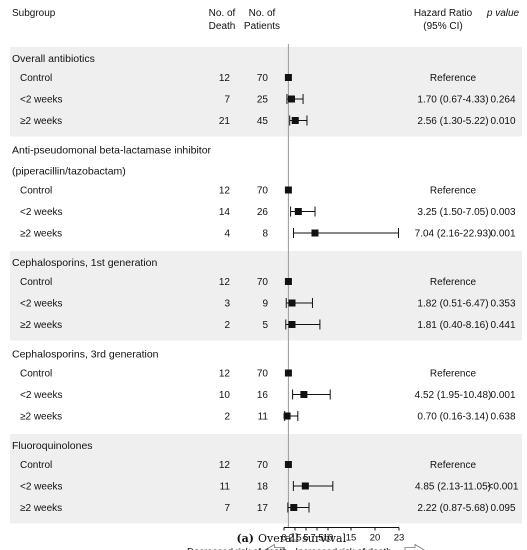 The height and width of the screenshot is (550, 527). Describe the element at coordinates (262, 13) in the screenshot. I see `header-patients-line1: No. of` at that location.